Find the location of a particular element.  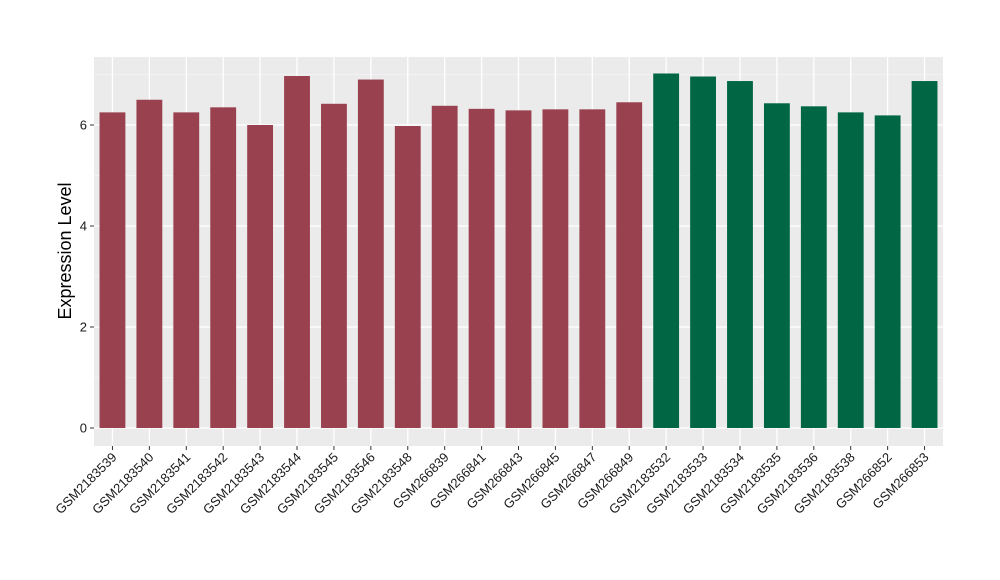

bar-GSM2183542 is located at coordinates (223, 267).